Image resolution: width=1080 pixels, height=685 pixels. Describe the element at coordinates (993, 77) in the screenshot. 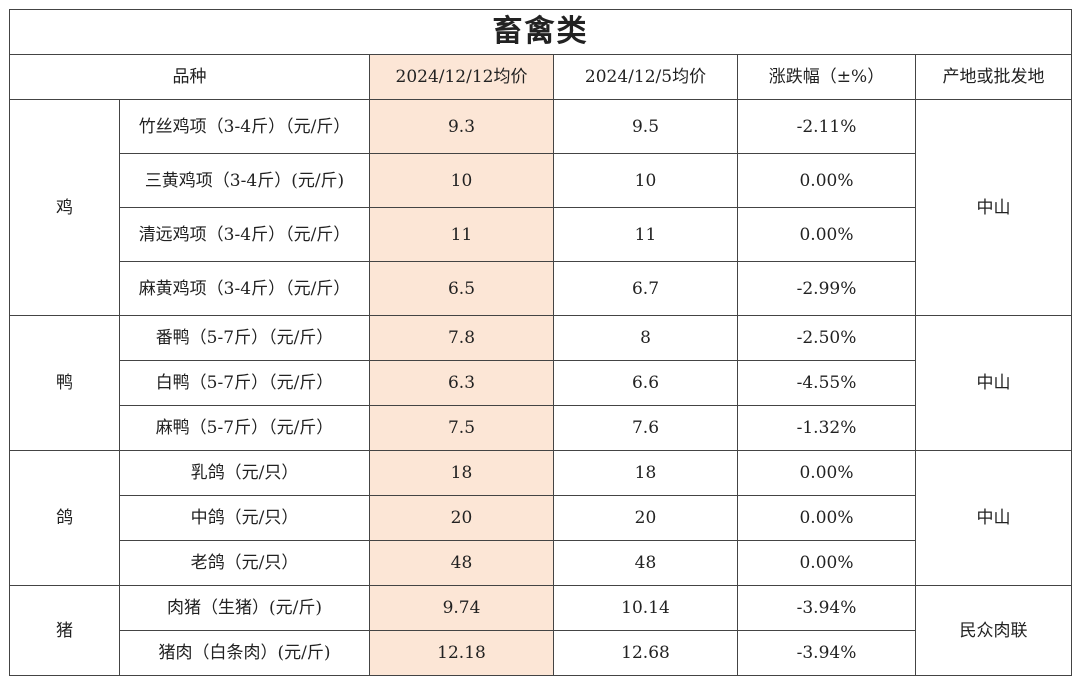

I see `header-origin: 产地或批发地` at that location.